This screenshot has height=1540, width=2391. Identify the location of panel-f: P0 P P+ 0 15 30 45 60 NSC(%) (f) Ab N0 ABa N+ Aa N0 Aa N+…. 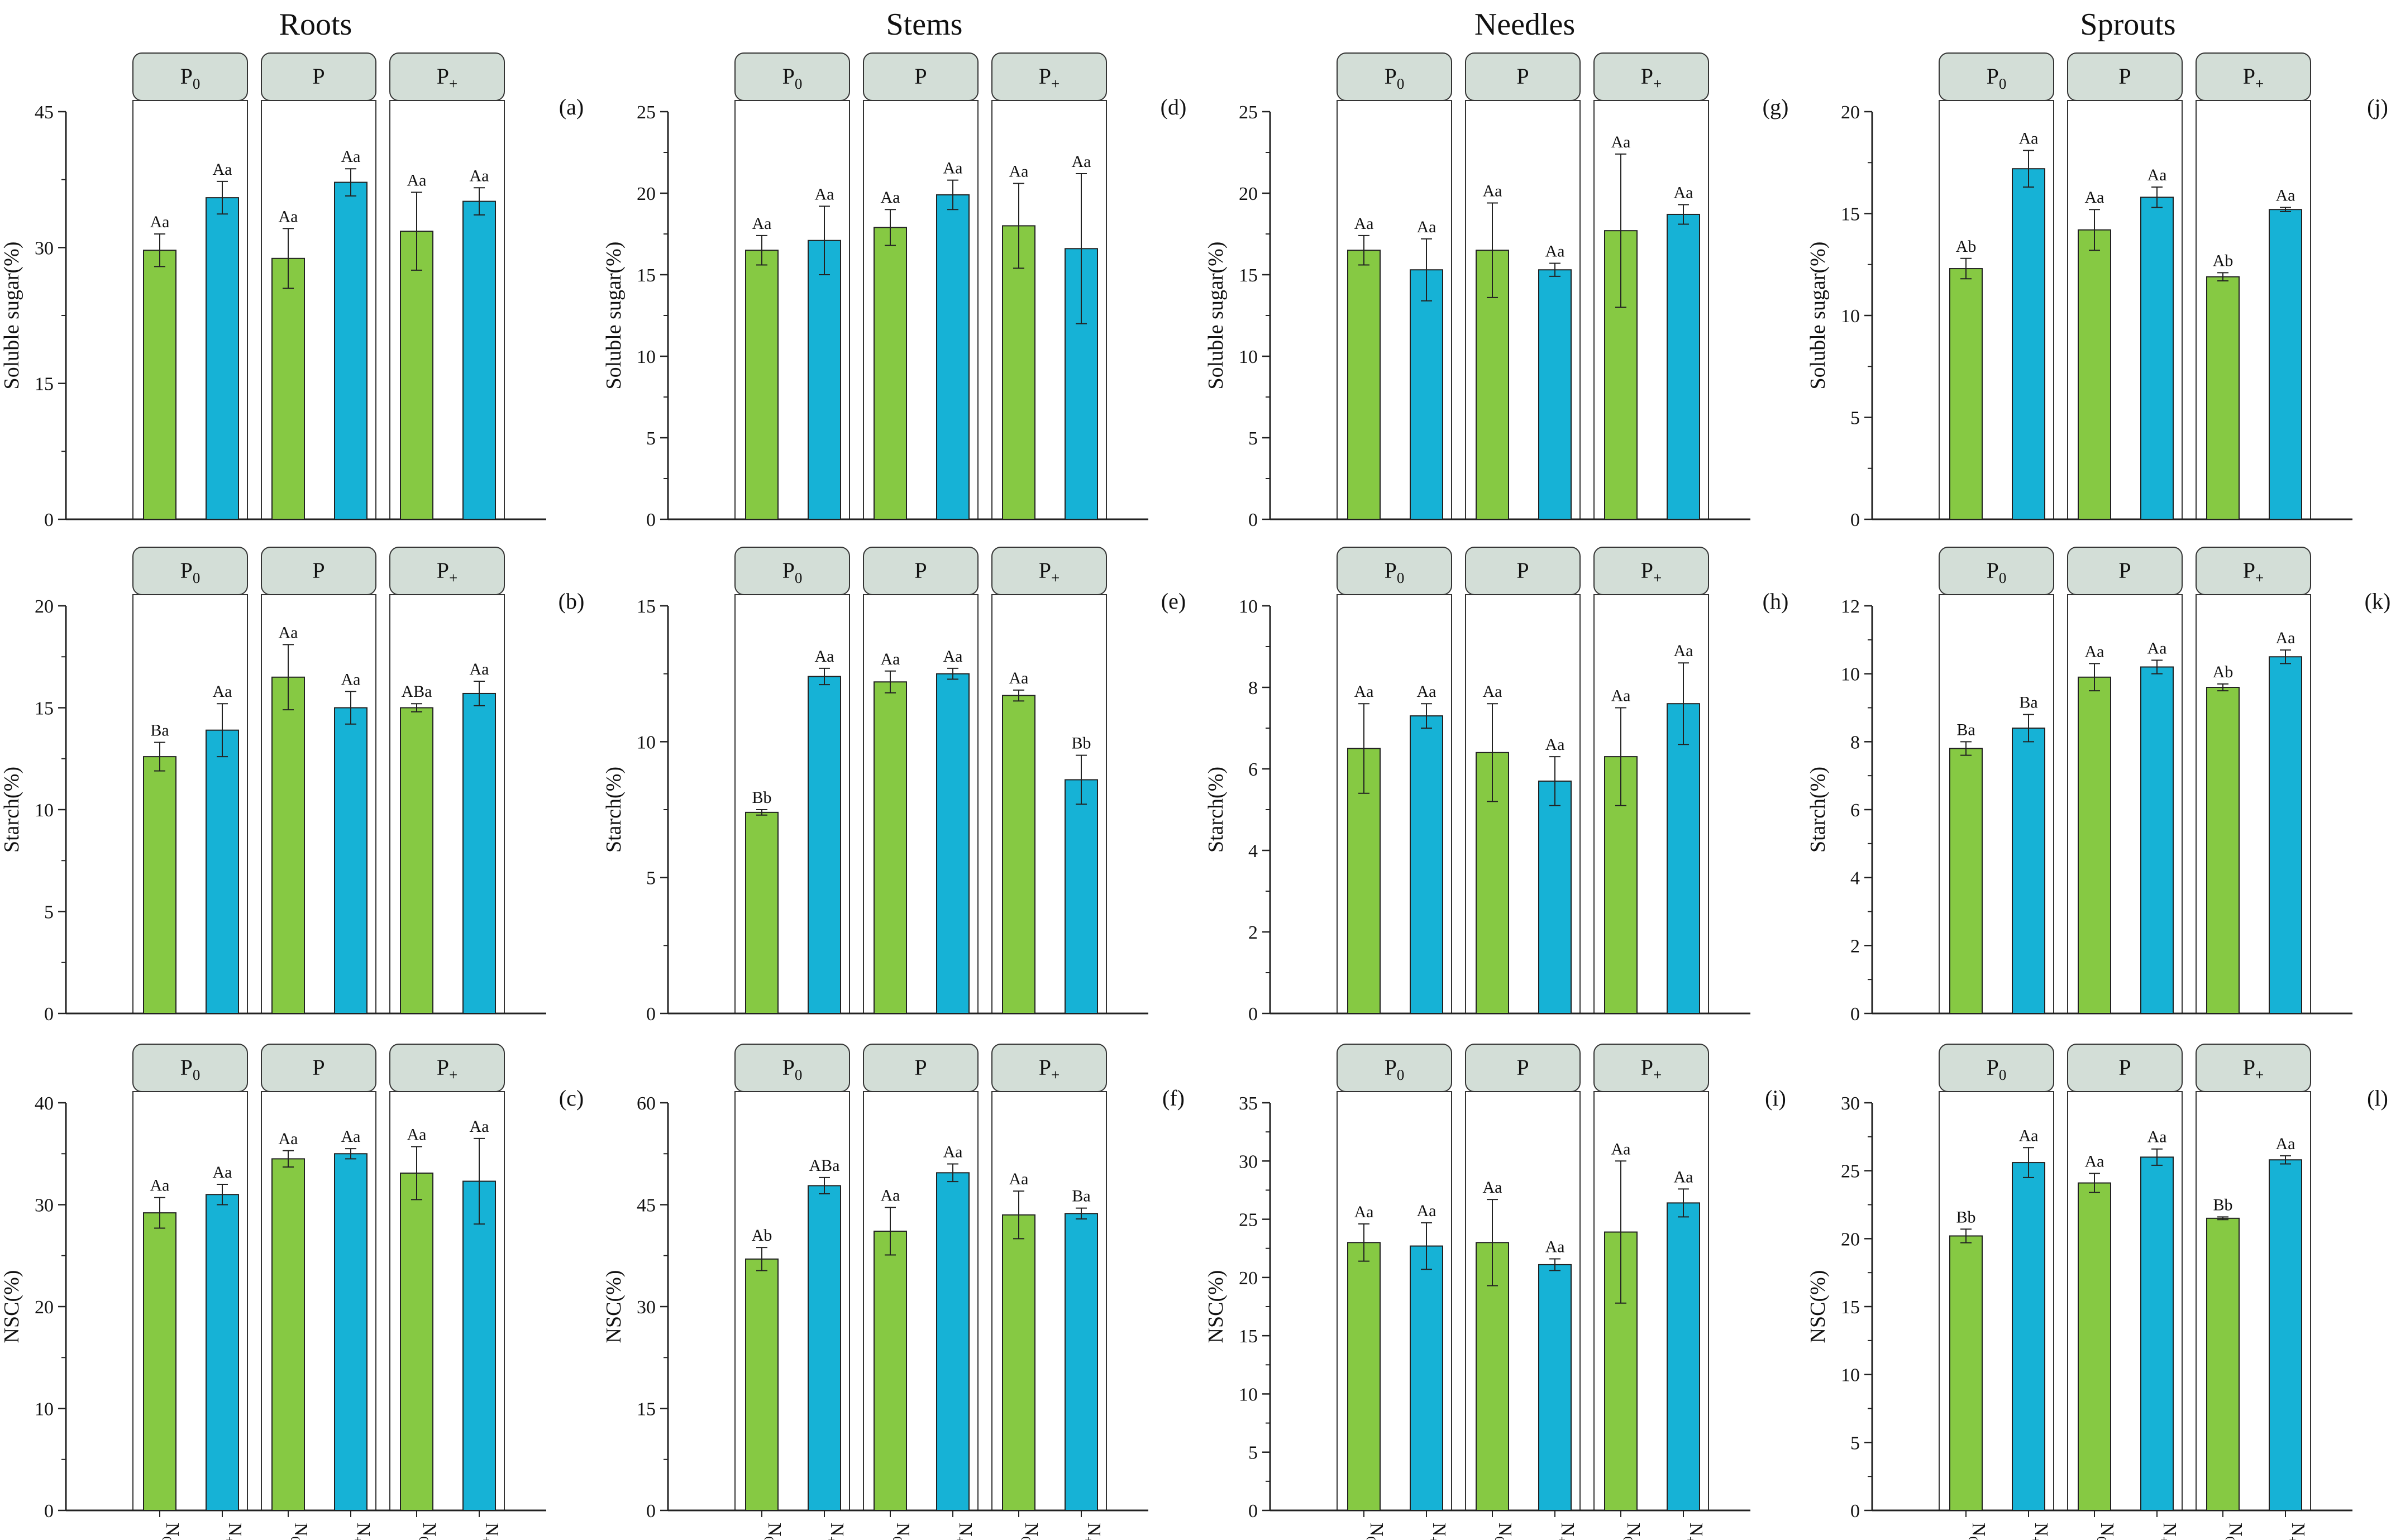
(894, 1292).